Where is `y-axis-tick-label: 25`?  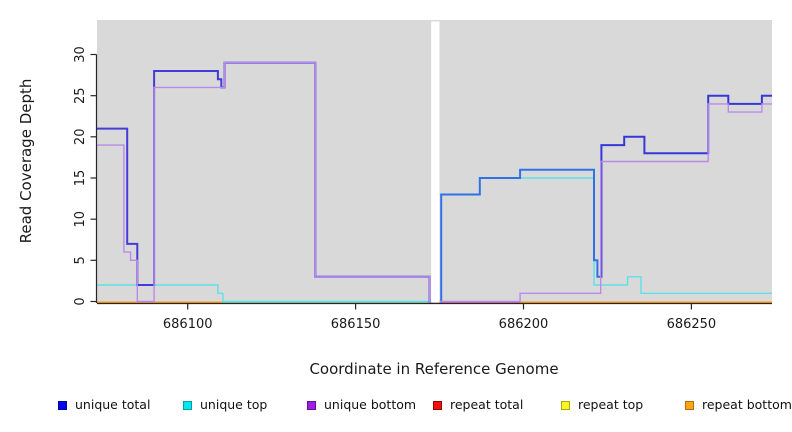 y-axis-tick-label: 25 is located at coordinates (80, 95).